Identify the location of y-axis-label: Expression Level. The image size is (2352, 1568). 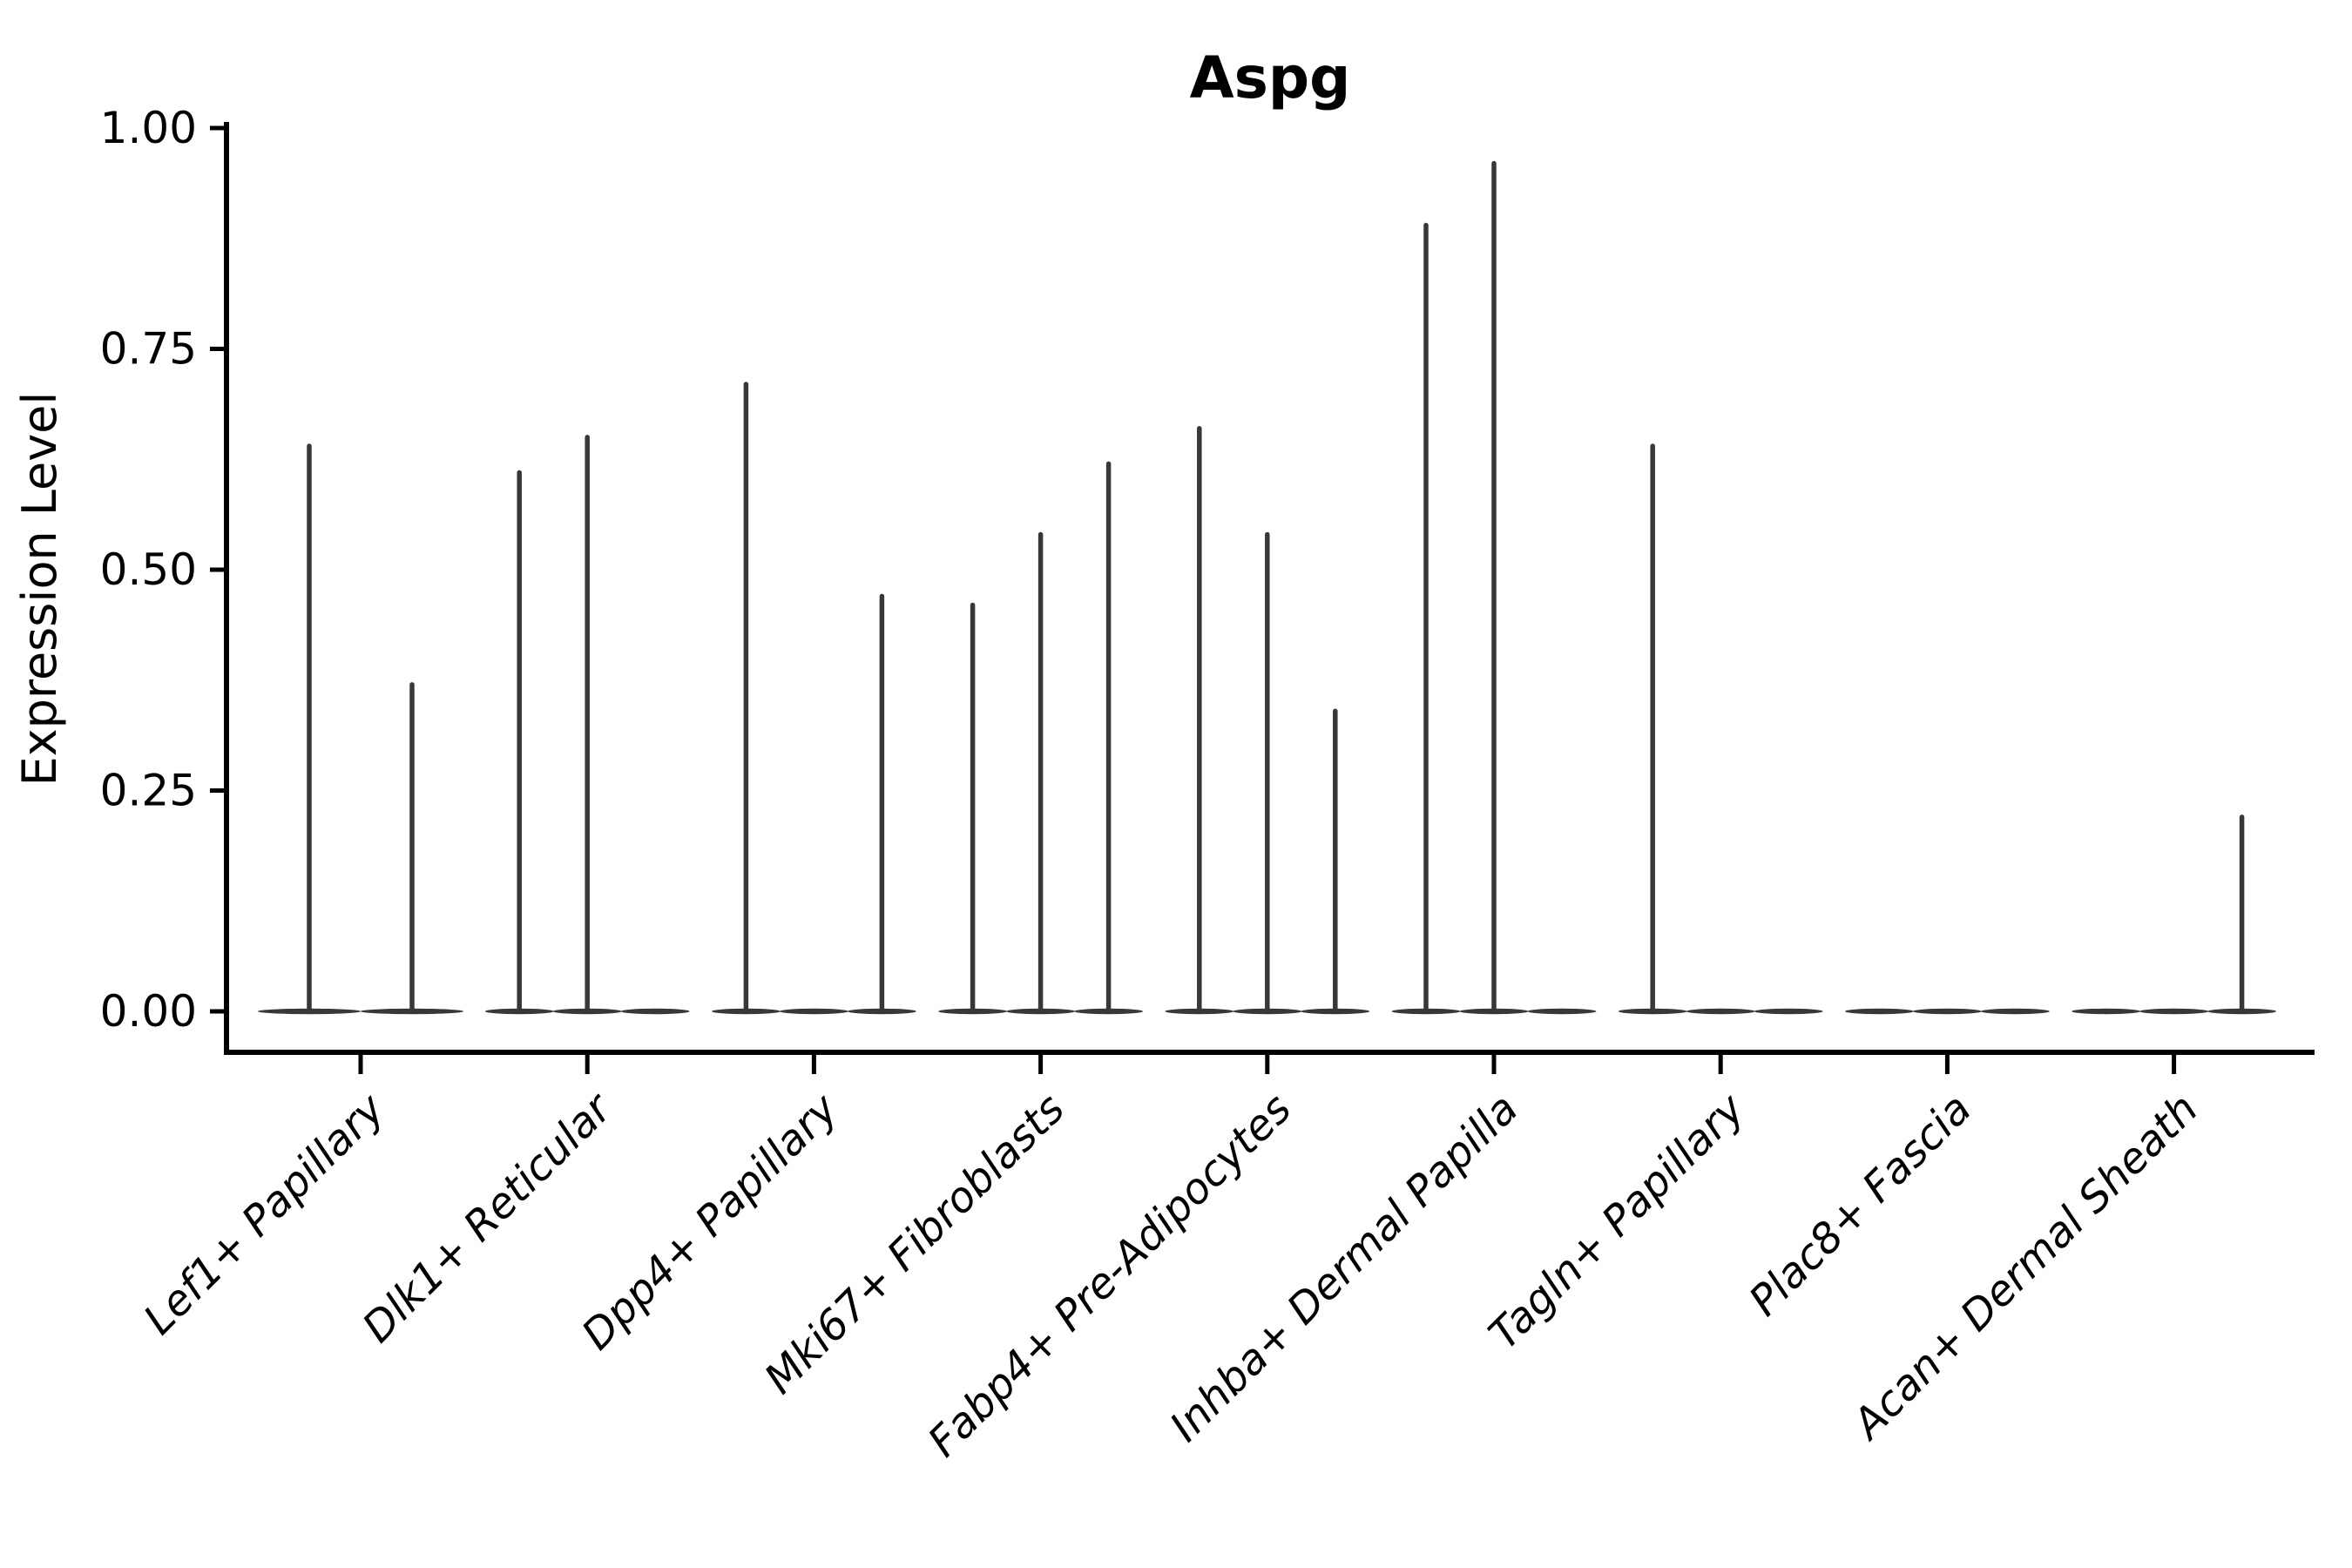
(40, 589).